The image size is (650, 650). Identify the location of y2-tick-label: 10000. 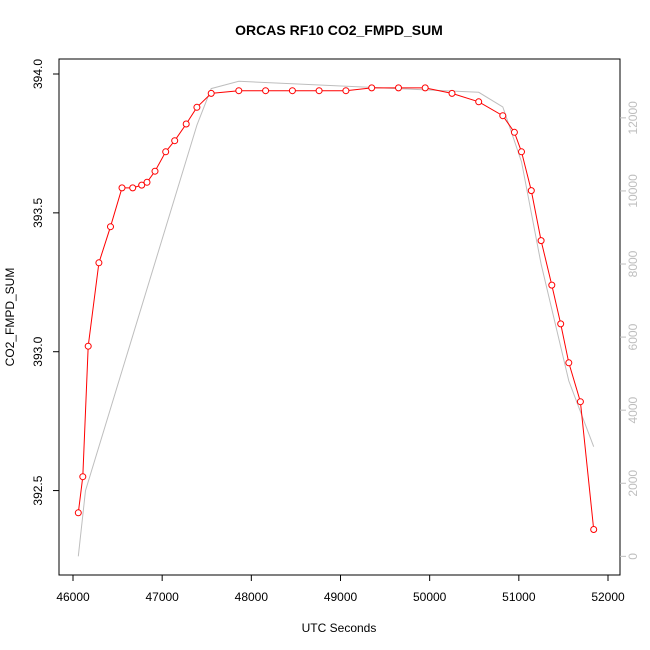
(633, 191).